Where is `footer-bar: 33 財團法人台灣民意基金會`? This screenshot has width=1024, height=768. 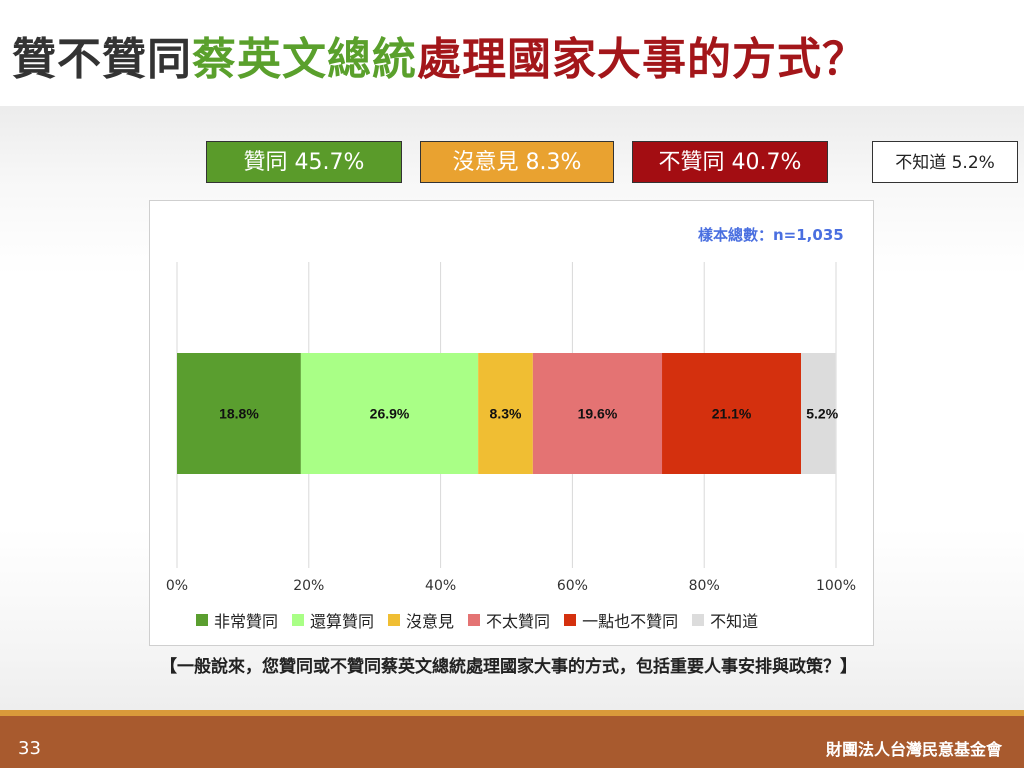
footer-bar: 33 財團法人台灣民意基金會 is located at coordinates (512, 739).